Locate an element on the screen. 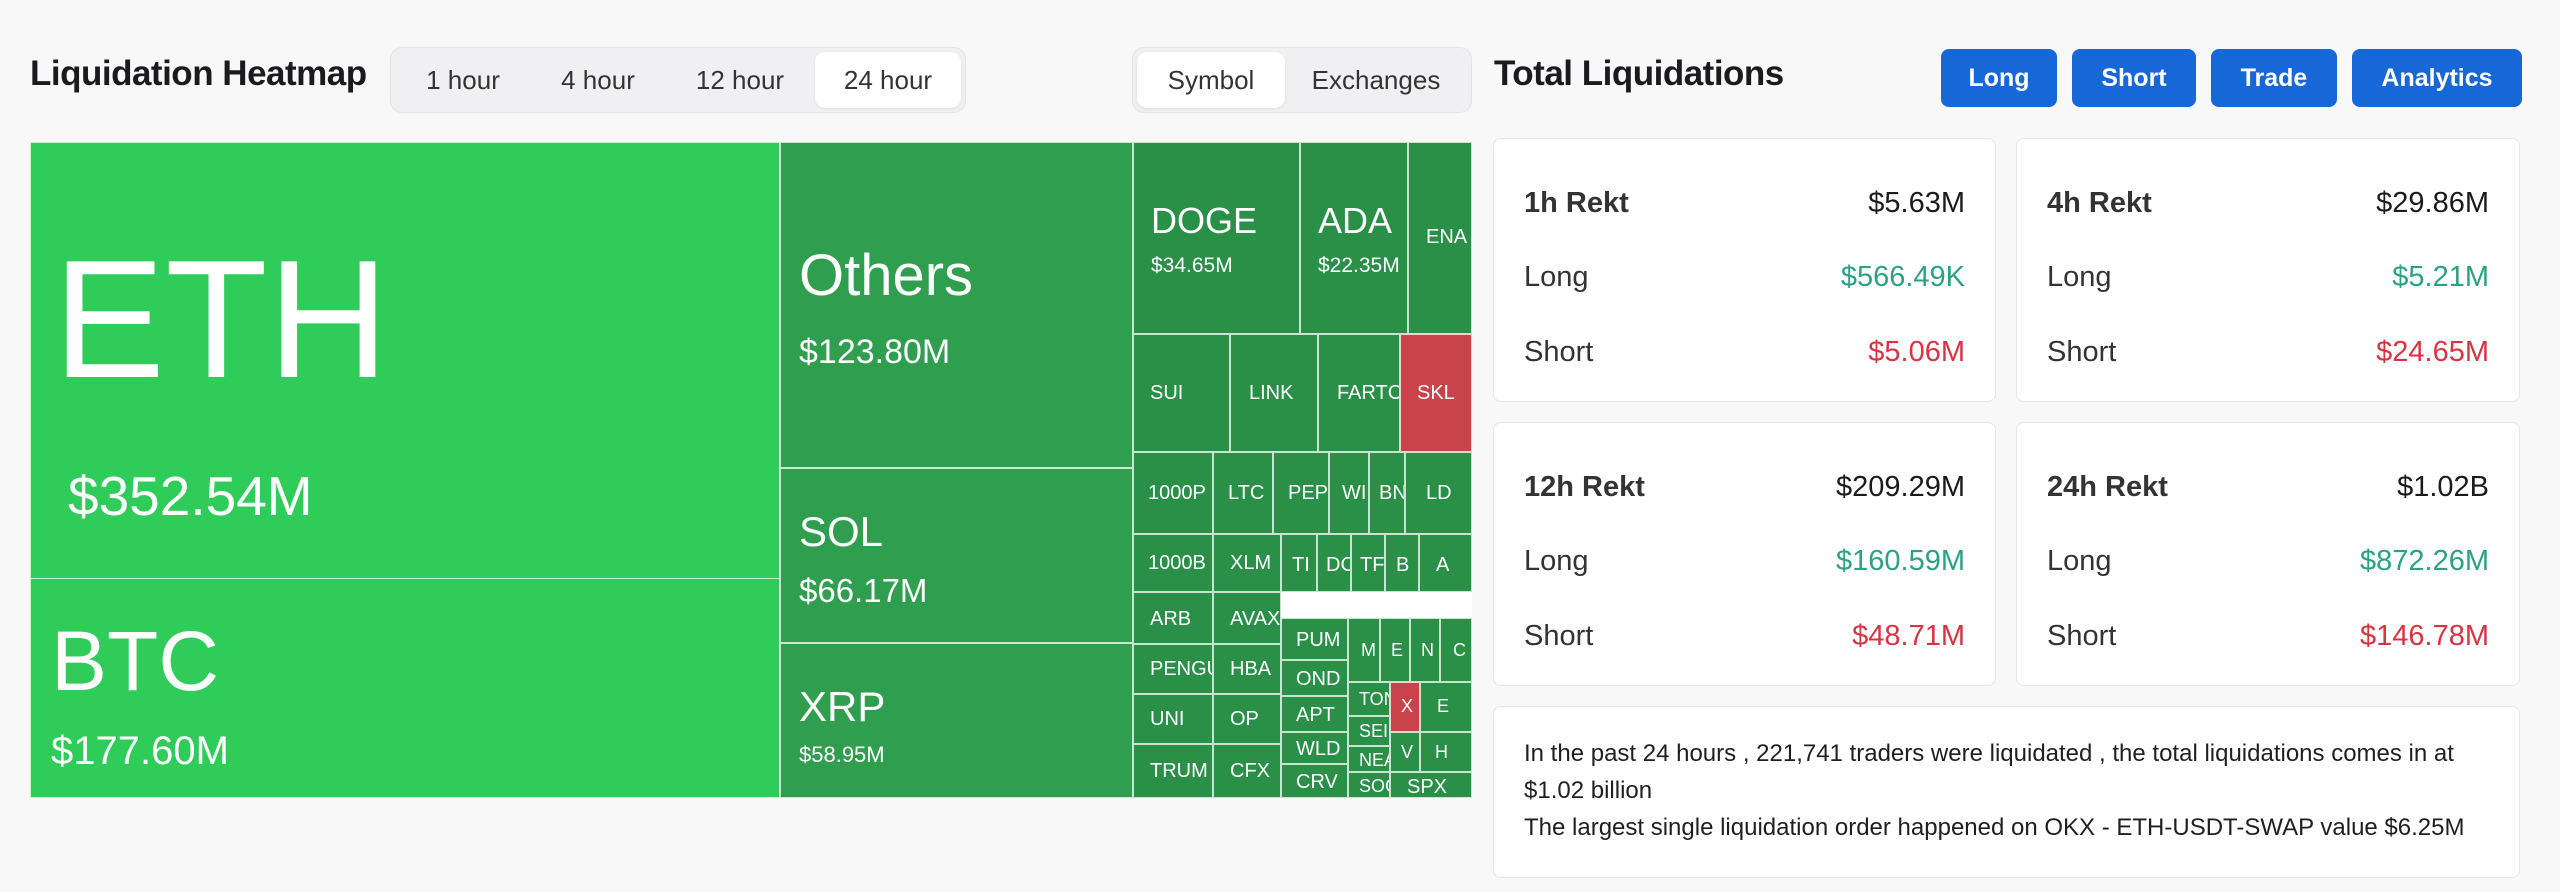 The width and height of the screenshot is (2560, 892). cell-value: $66.17M is located at coordinates (863, 590).